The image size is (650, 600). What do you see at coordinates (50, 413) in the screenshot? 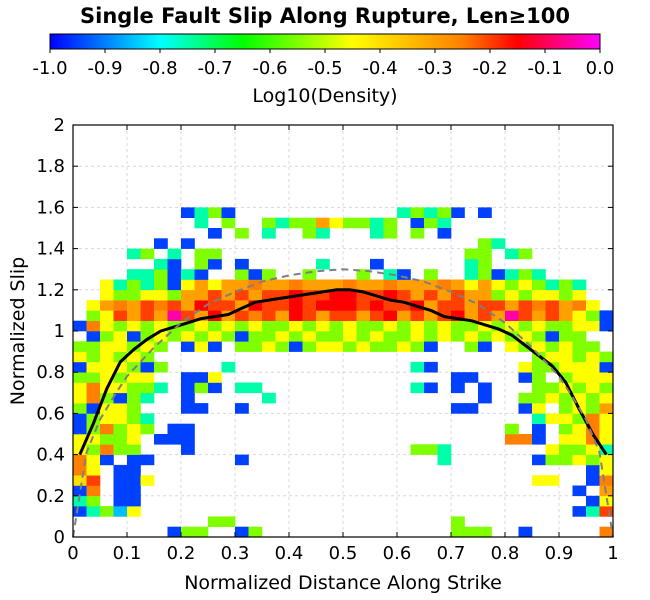
I see `y-tick-label: 0.6` at bounding box center [50, 413].